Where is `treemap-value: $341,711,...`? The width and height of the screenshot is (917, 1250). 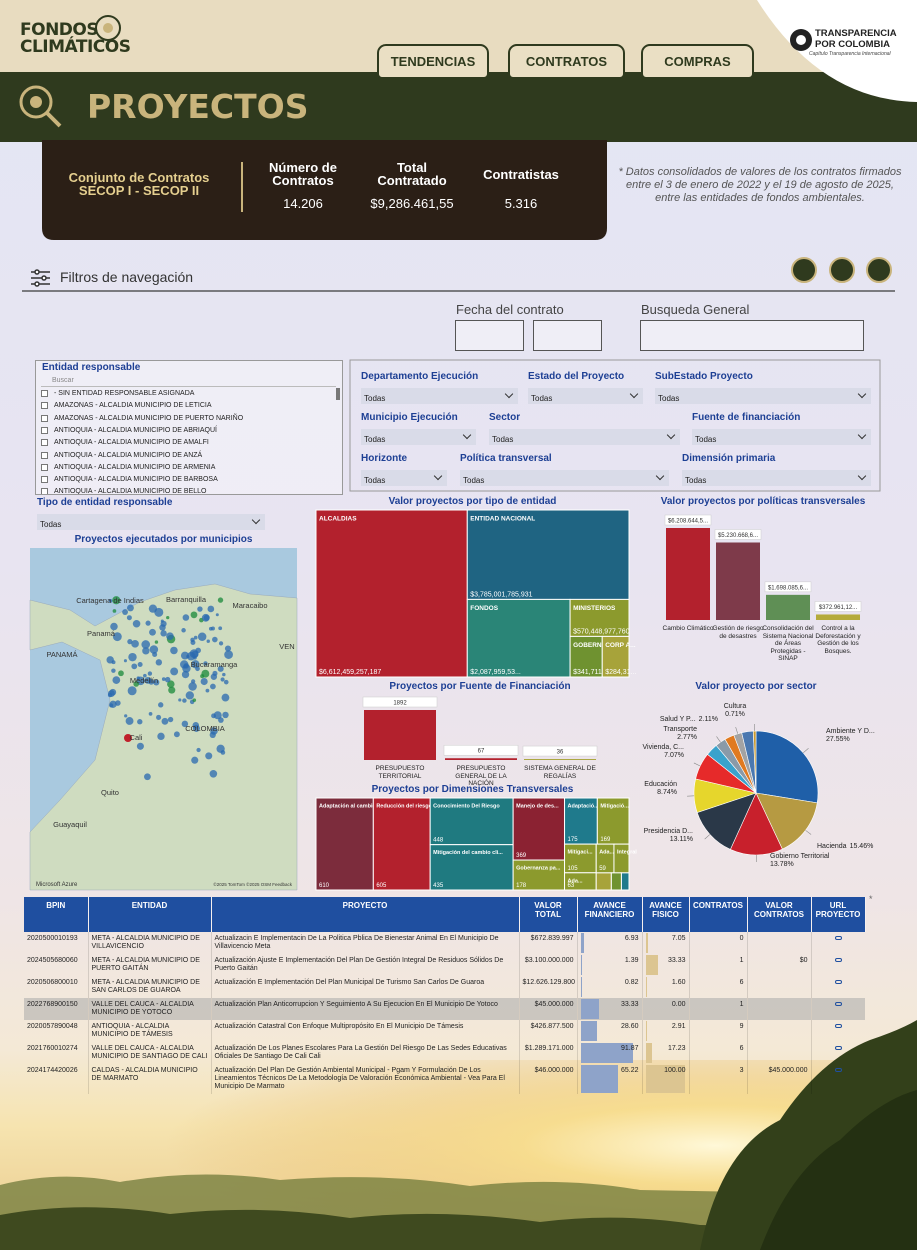
treemap-value: $341,711,... is located at coordinates (591, 672).